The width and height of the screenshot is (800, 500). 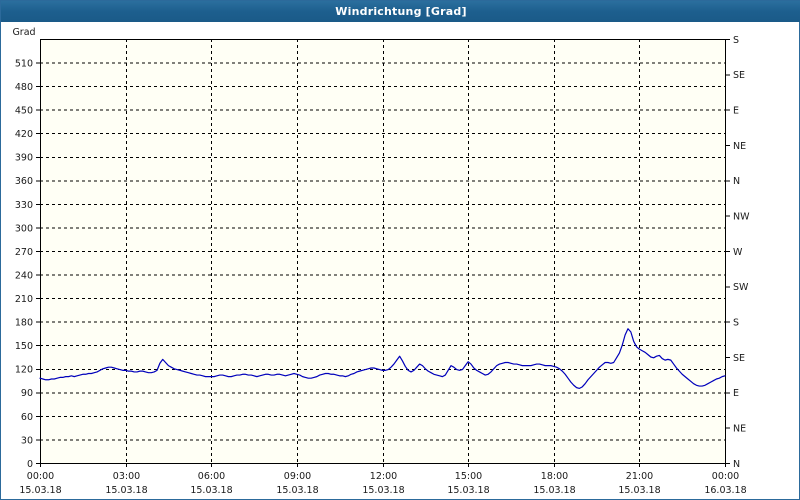 What do you see at coordinates (639, 476) in the screenshot?
I see `x-time-label: 21:00` at bounding box center [639, 476].